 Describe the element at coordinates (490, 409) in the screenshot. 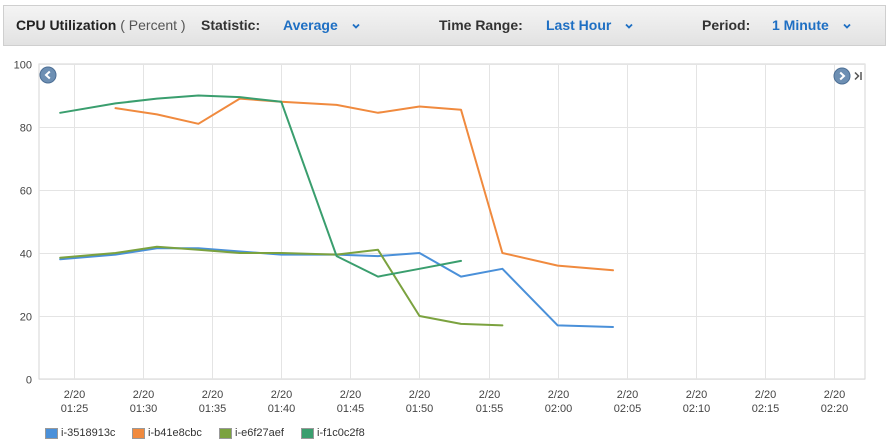

I see `x-tick-time: 01:55` at that location.